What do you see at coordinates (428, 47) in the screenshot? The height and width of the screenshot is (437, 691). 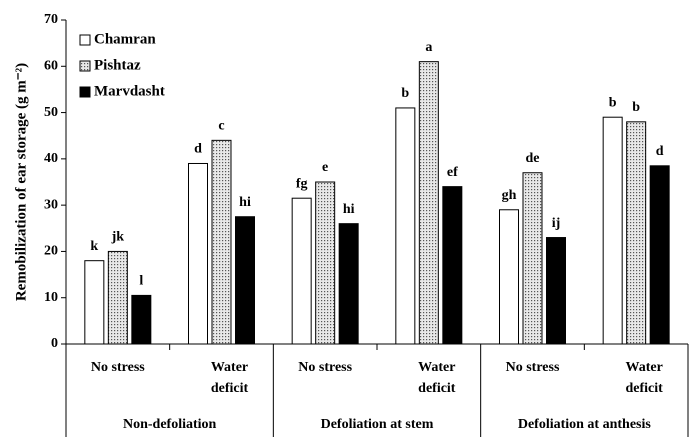 I see `significance-letter: a` at bounding box center [428, 47].